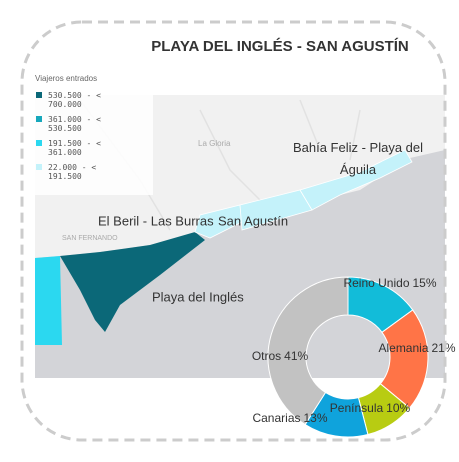 The height and width of the screenshot is (462, 459). What do you see at coordinates (65, 152) in the screenshot?
I see `legend-line: 361.000` at bounding box center [65, 152].